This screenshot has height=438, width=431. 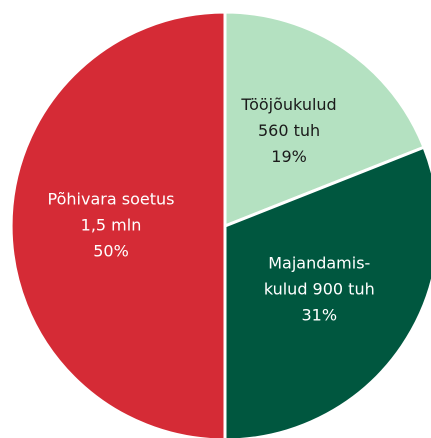 I want to click on slice-label: 31%, so click(x=320, y=315).